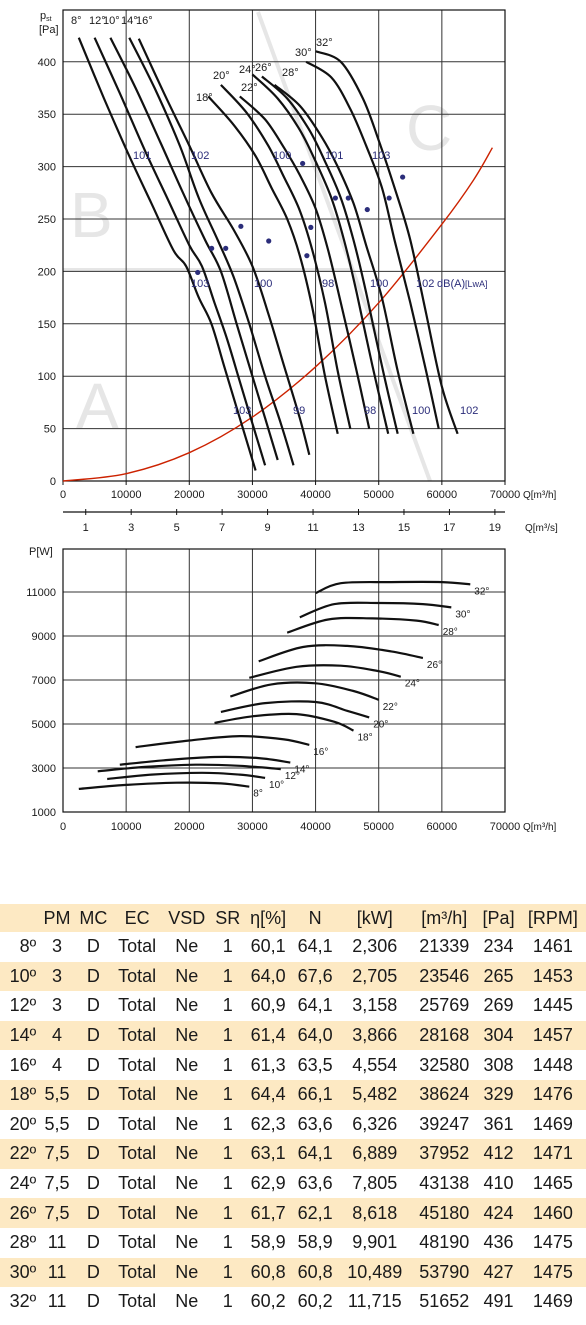 This screenshot has height=1325, width=586. Describe the element at coordinates (375, 1242) in the screenshot. I see `table-cell: 9,901` at that location.